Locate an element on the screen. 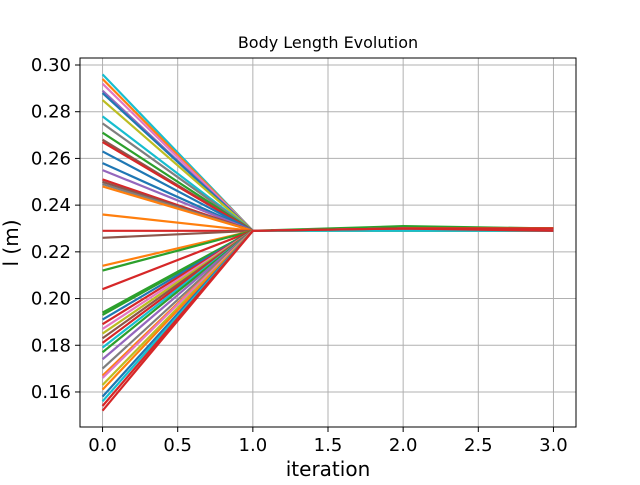  x-tick-label: 0.5 is located at coordinates (177, 445).